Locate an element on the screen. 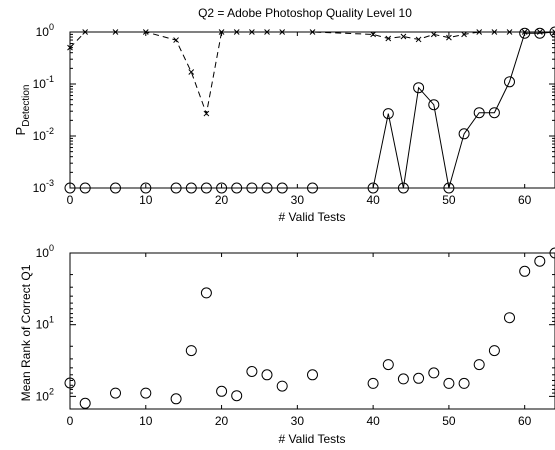  y-tick-label: 10¹ is located at coordinates (45, 323).